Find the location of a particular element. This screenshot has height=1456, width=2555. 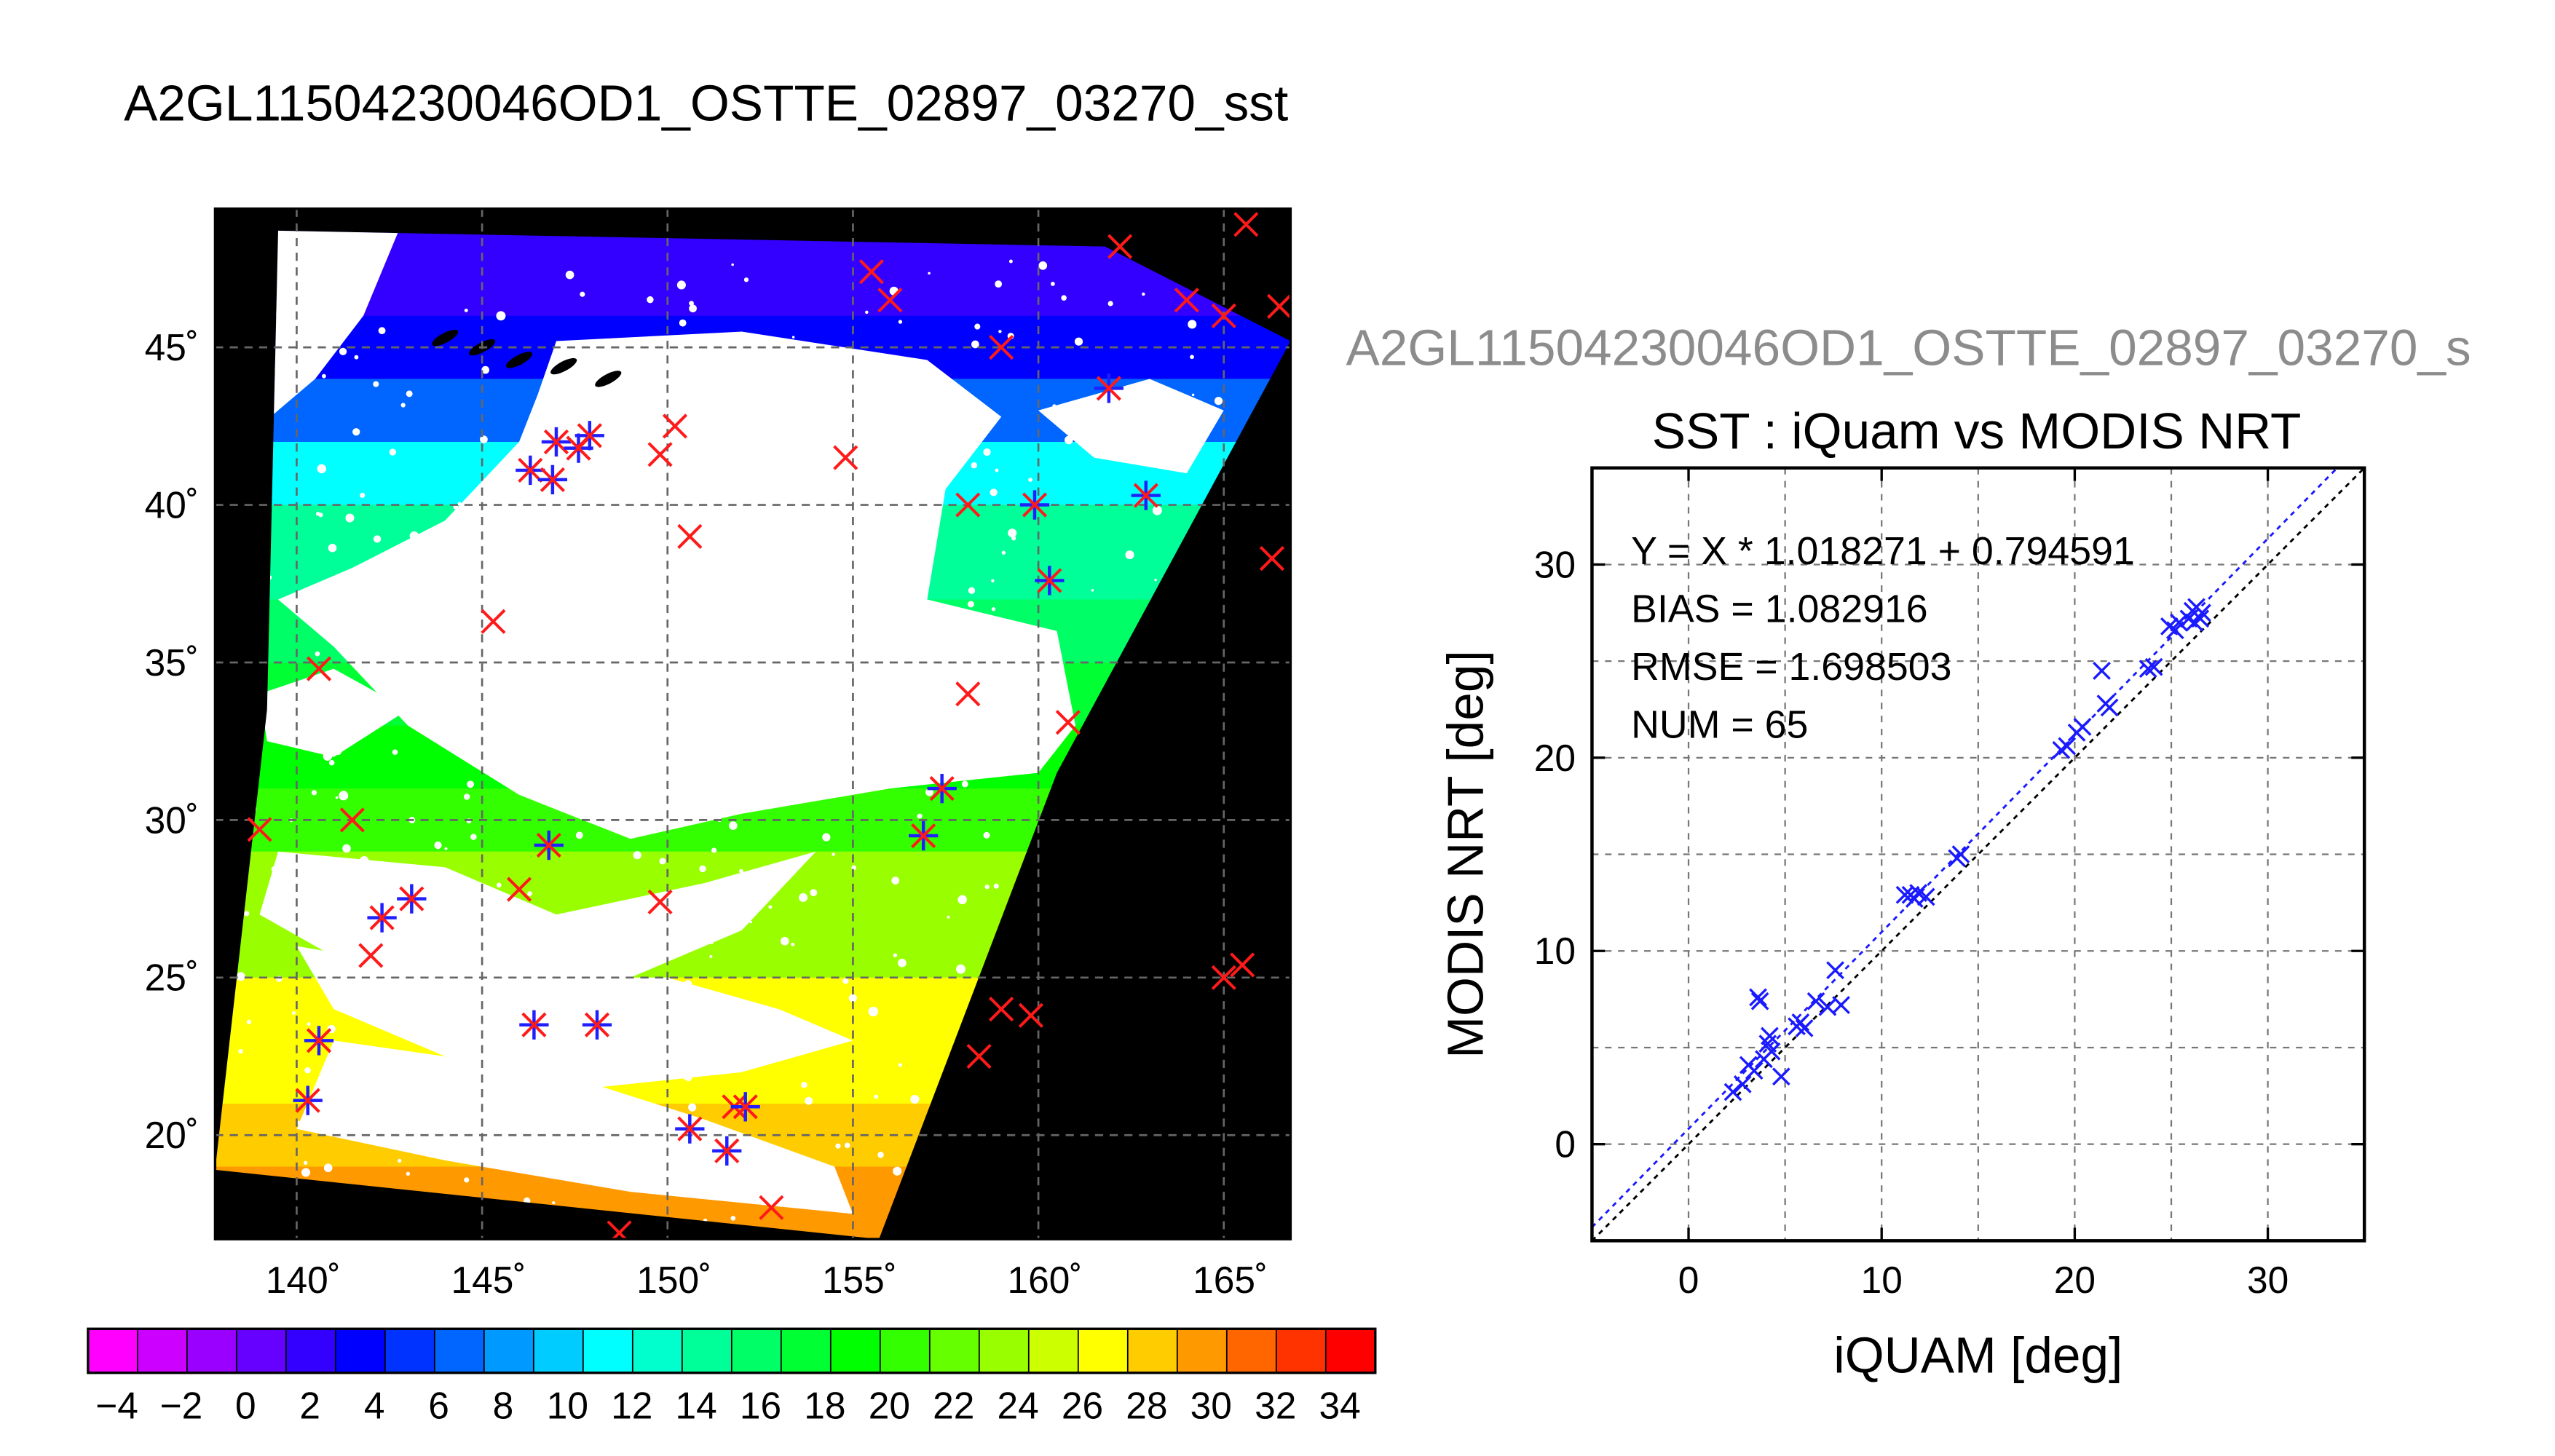

scatter-x-tick-label: 20 is located at coordinates (2075, 1280).